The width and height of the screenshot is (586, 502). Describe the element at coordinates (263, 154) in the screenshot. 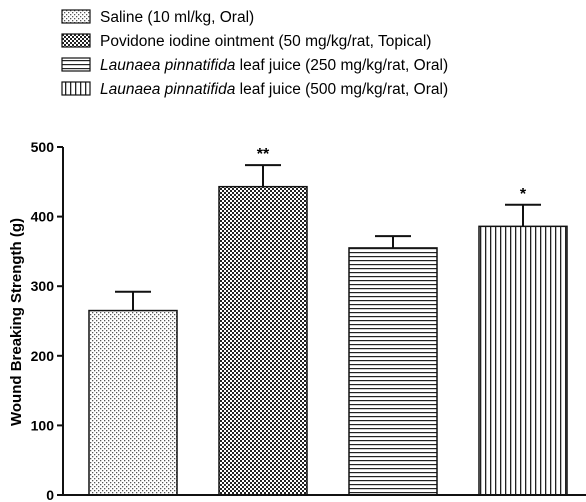

I see `significance-marker: **` at that location.